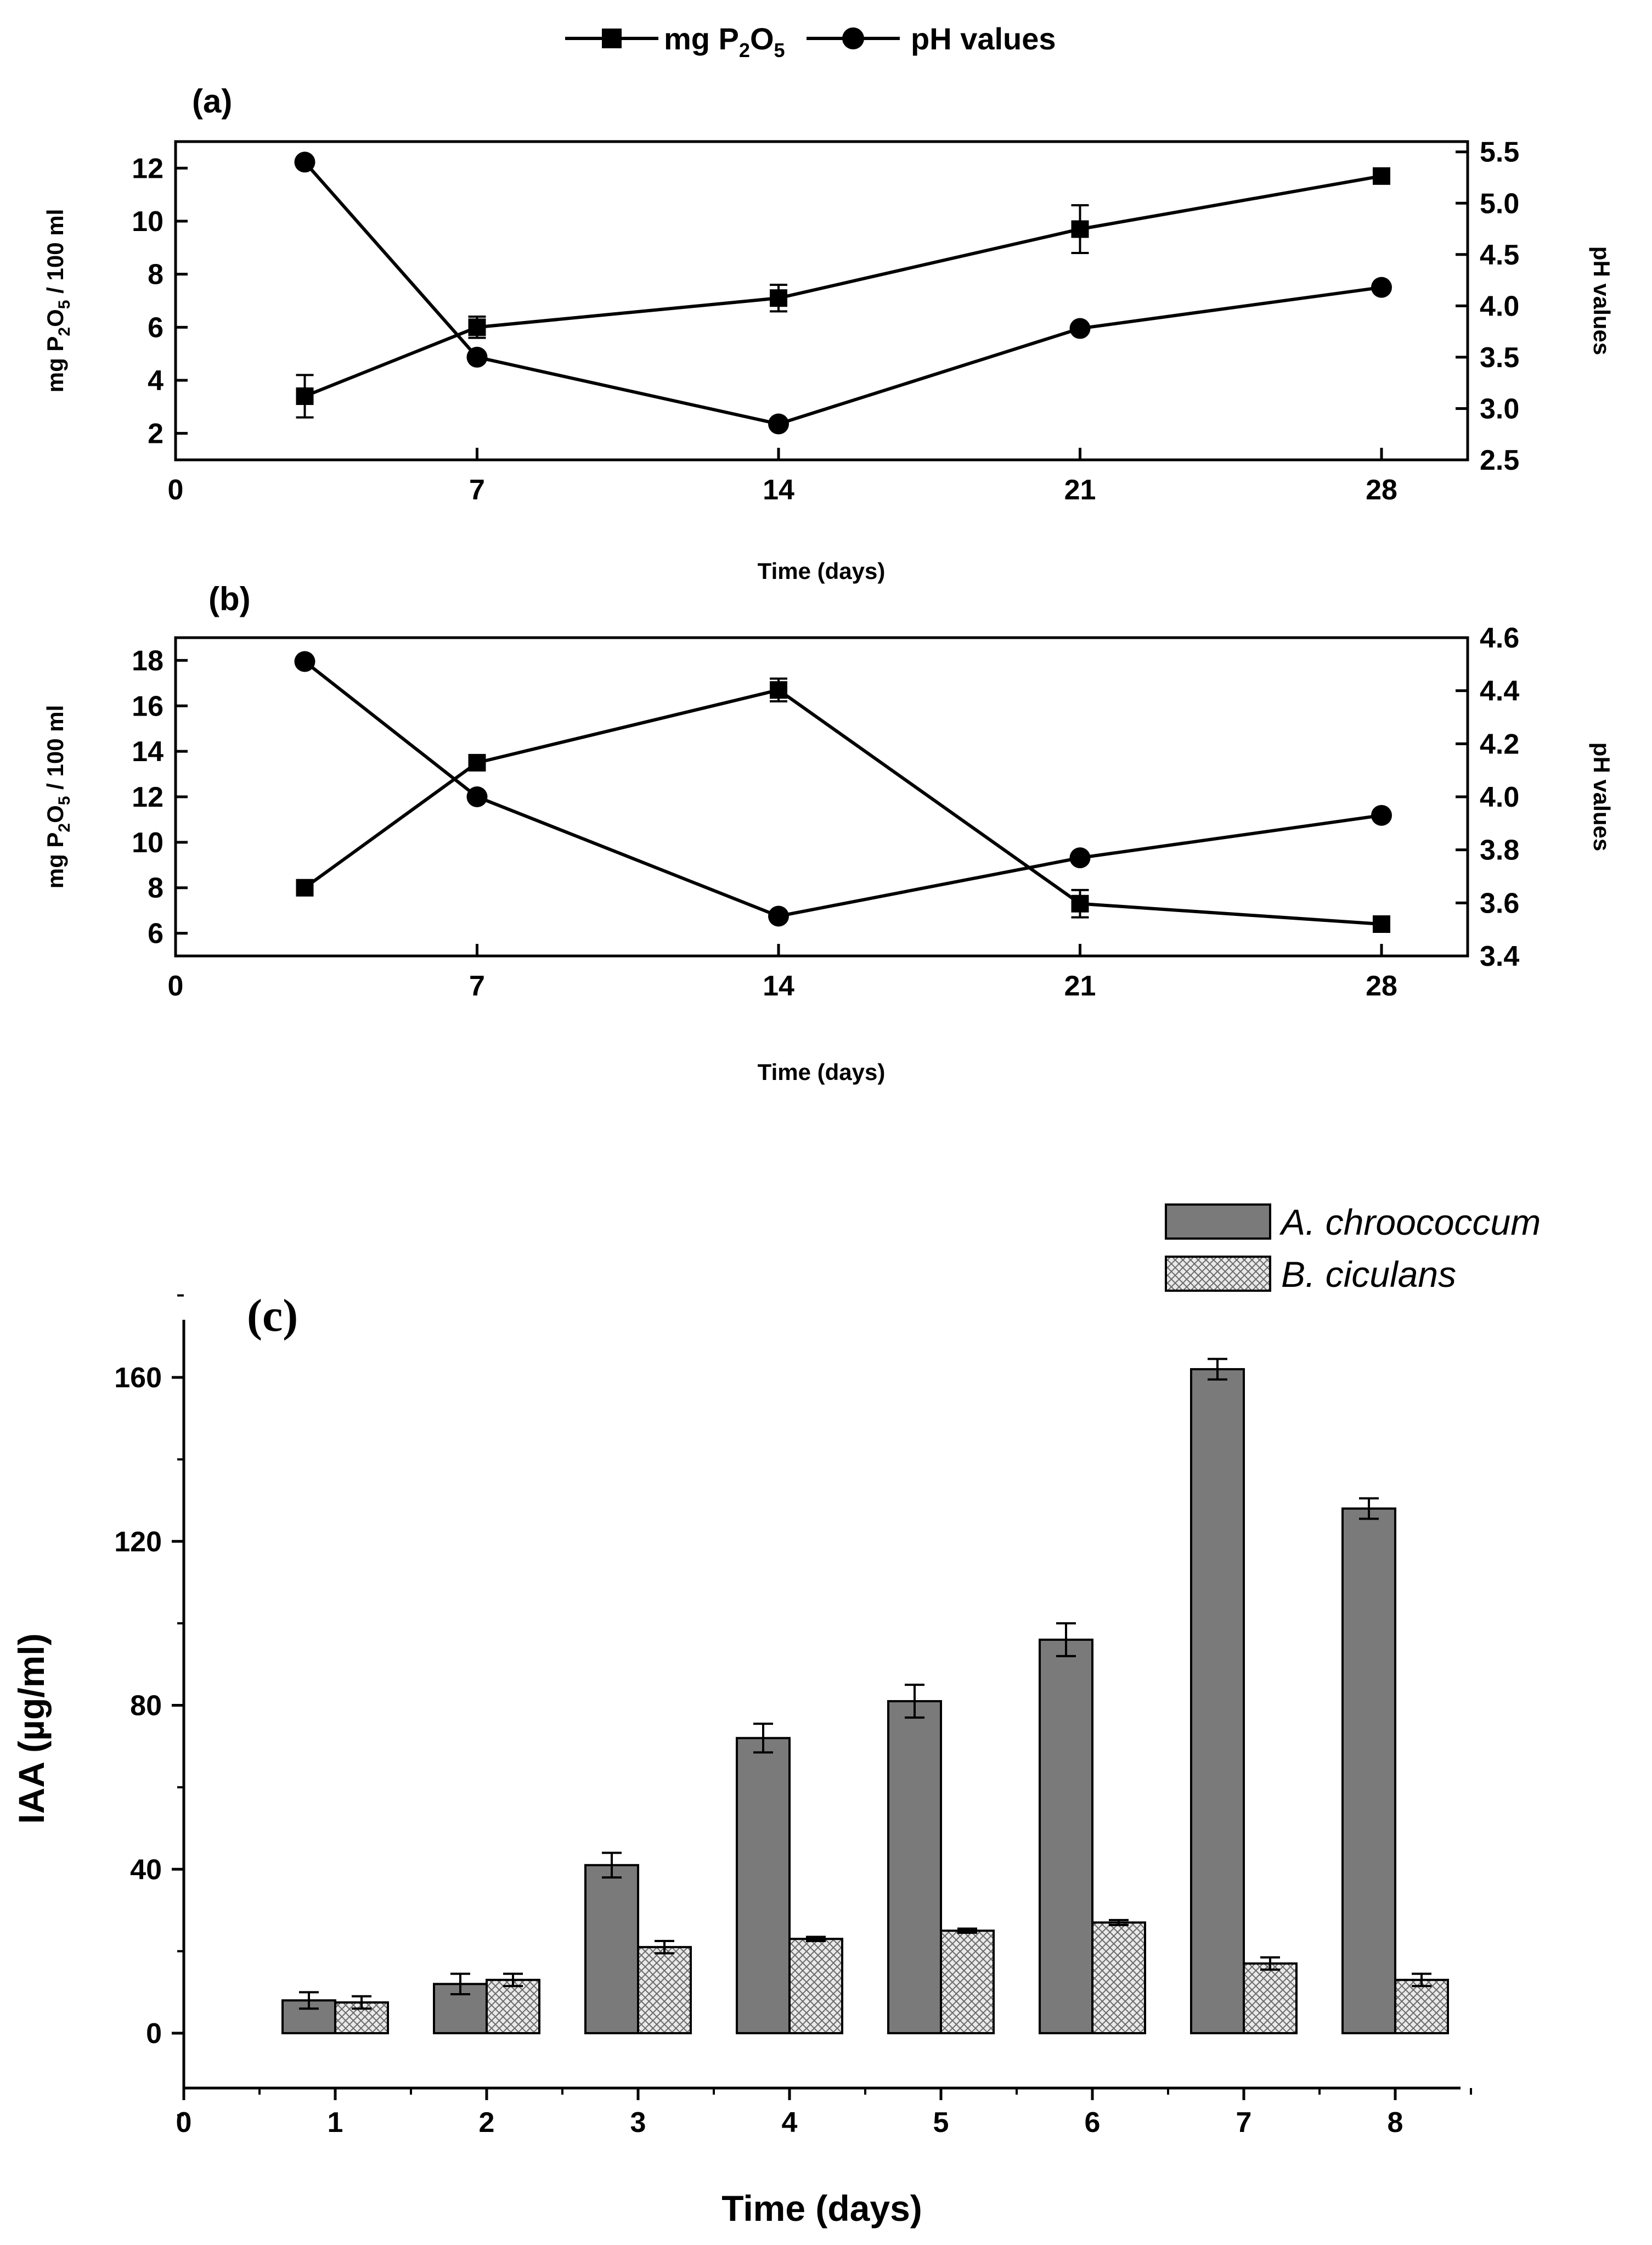 The height and width of the screenshot is (2245, 1652). Describe the element at coordinates (1381, 986) in the screenshot. I see `panel-b-x-tick-label: 28` at that location.